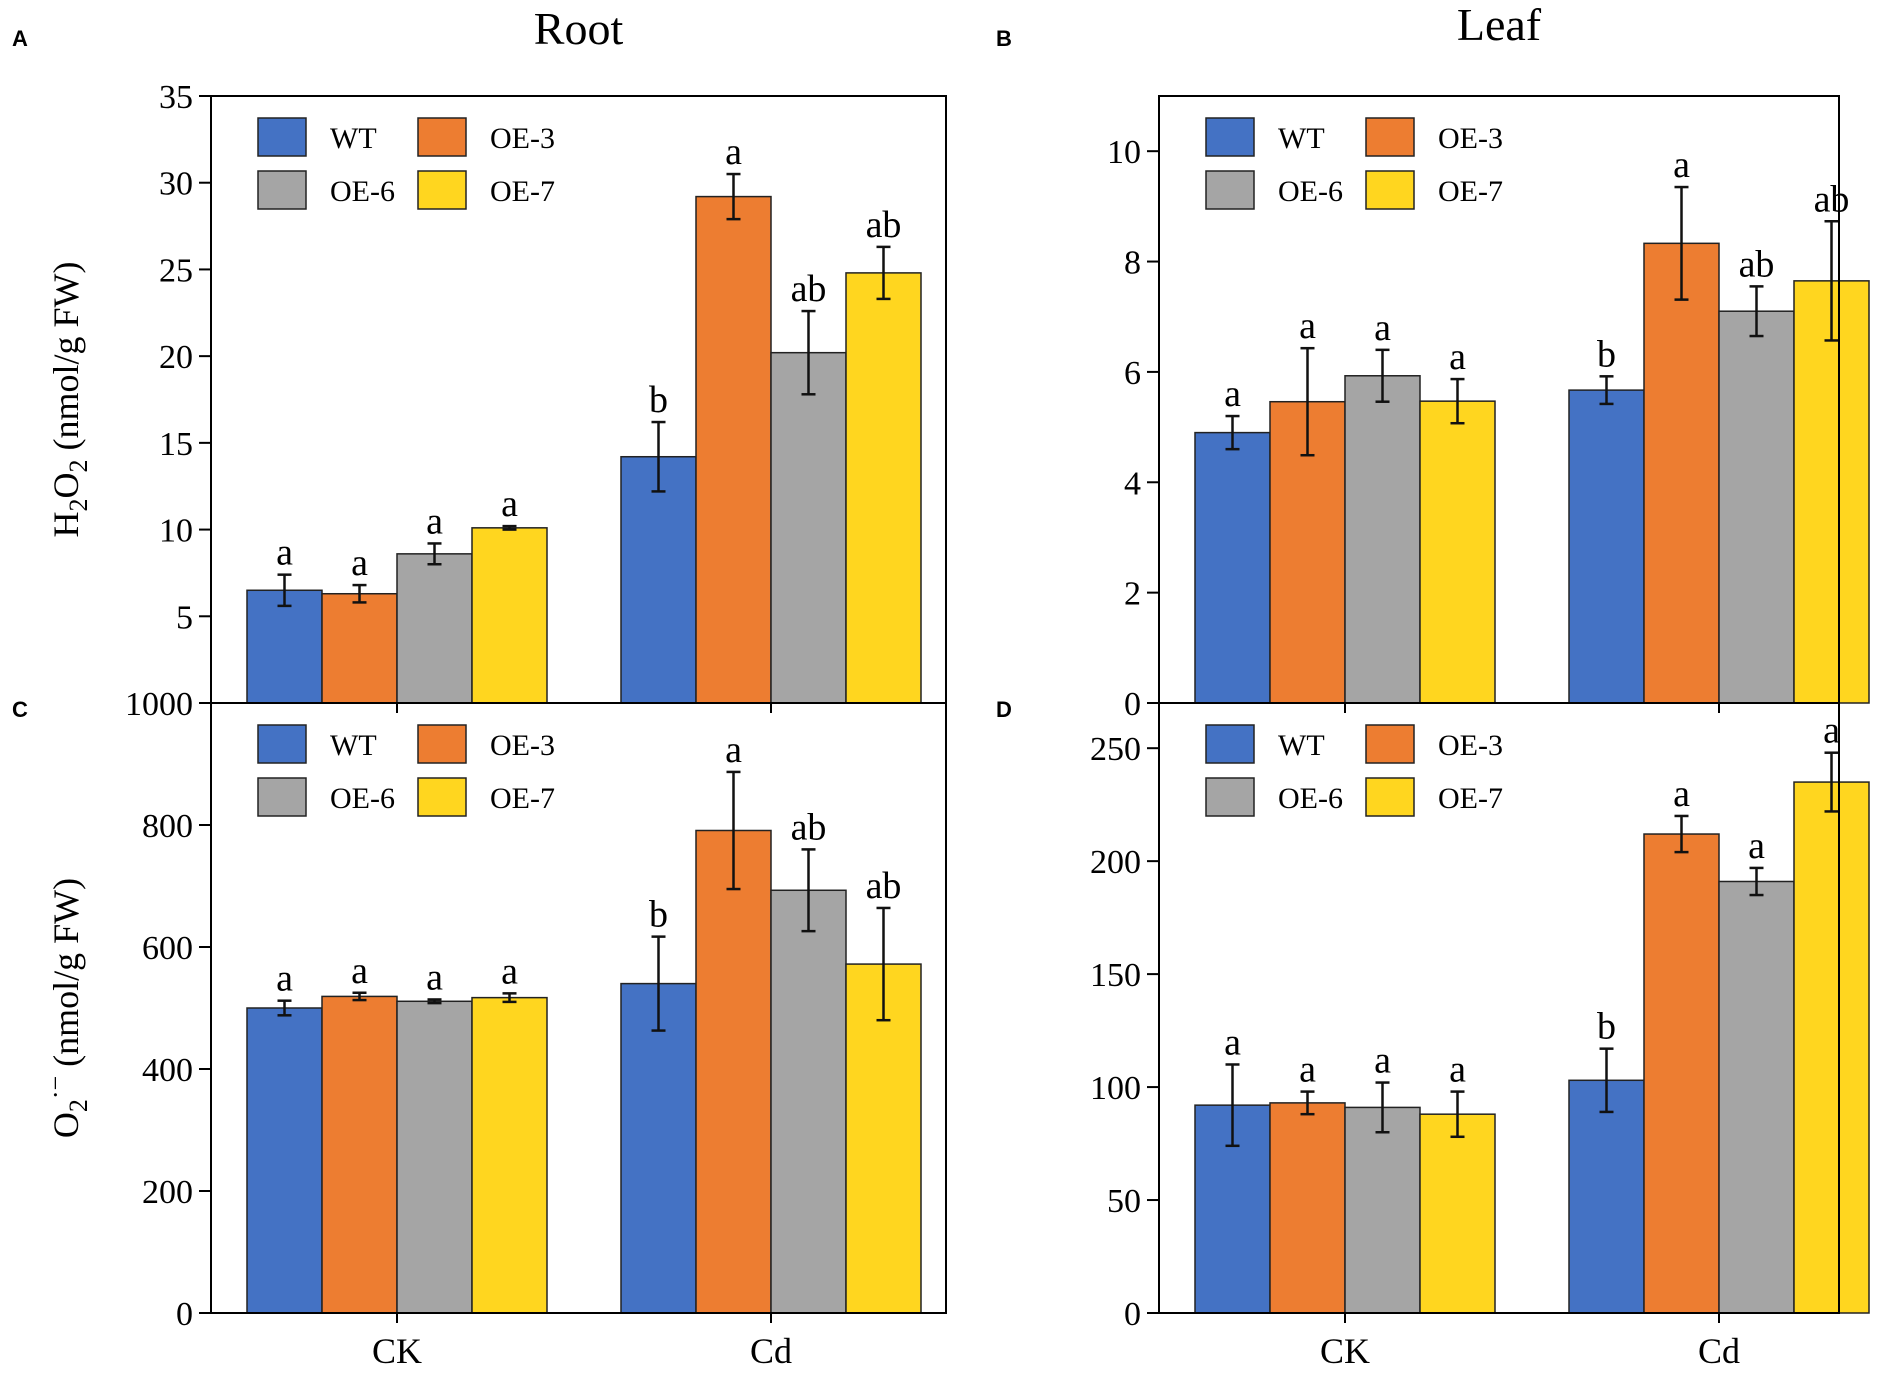 Image resolution: width=1879 pixels, height=1376 pixels. Describe the element at coordinates (176, 97) in the screenshot. I see `y-tick-label: 35` at that location.